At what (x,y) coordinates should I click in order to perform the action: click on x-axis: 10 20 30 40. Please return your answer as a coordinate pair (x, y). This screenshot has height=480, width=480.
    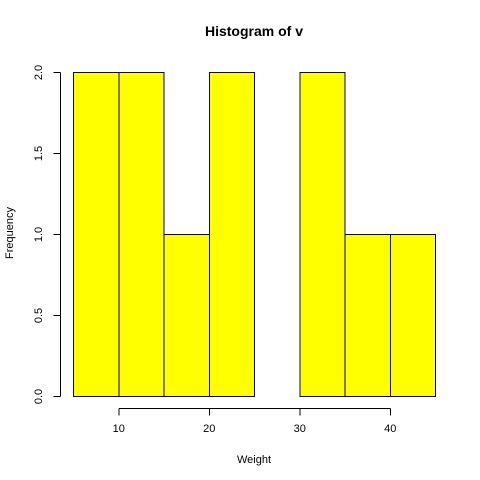
    Looking at the image, I should click on (254, 421).